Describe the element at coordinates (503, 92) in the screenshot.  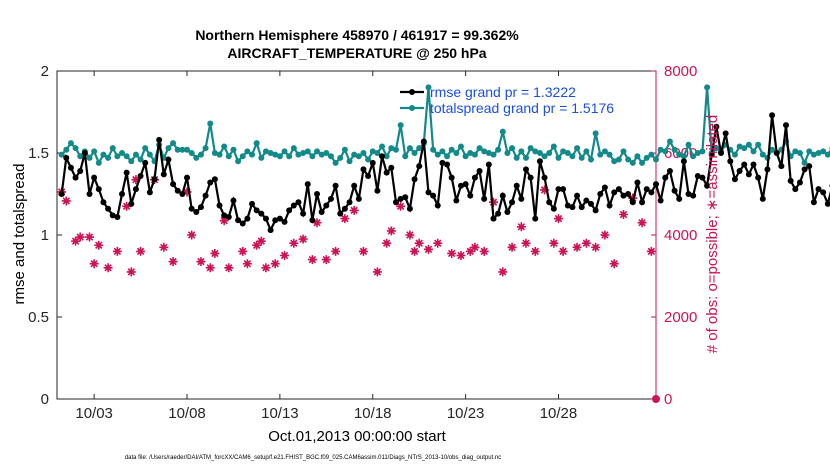
I see `legend-rmse-label: rmse grand pr = 1.3222` at that location.